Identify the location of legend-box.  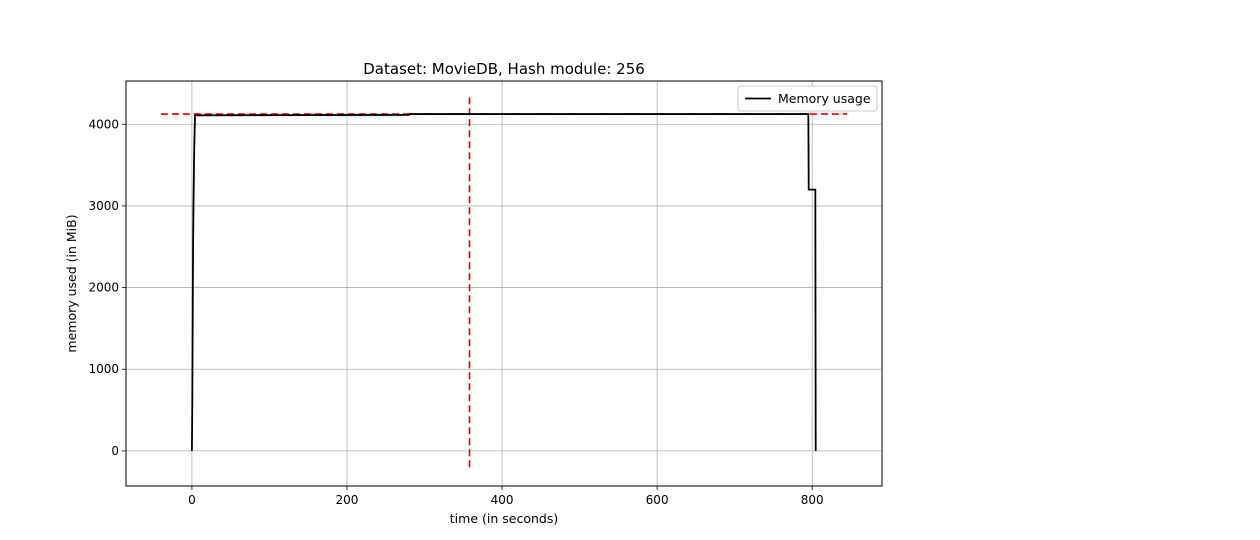
(807, 98).